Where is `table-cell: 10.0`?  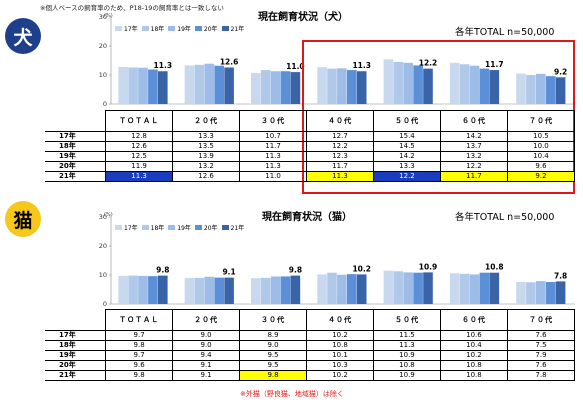
table-cell: 10.0 is located at coordinates (541, 146).